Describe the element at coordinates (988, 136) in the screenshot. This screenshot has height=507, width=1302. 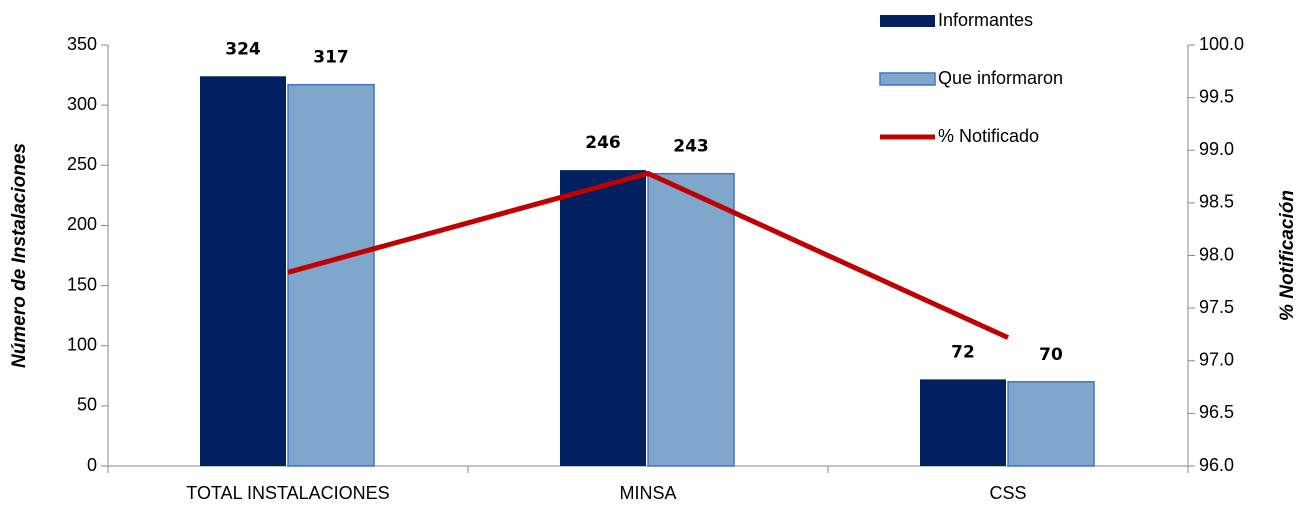
I see `legend-label: % Notificado` at that location.